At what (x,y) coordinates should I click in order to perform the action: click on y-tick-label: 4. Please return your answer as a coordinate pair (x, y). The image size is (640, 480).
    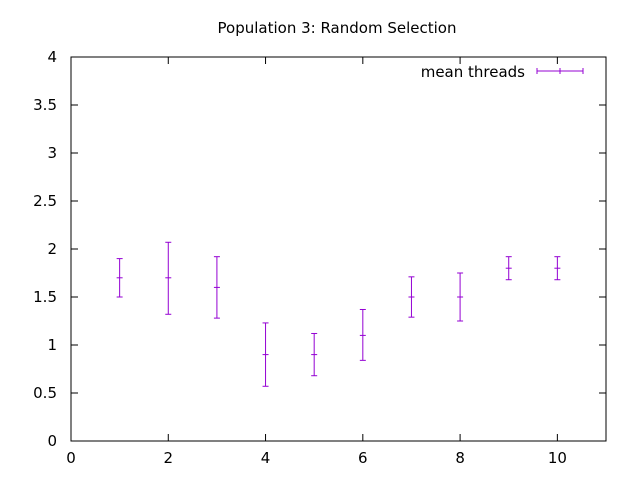
    Looking at the image, I should click on (52, 57).